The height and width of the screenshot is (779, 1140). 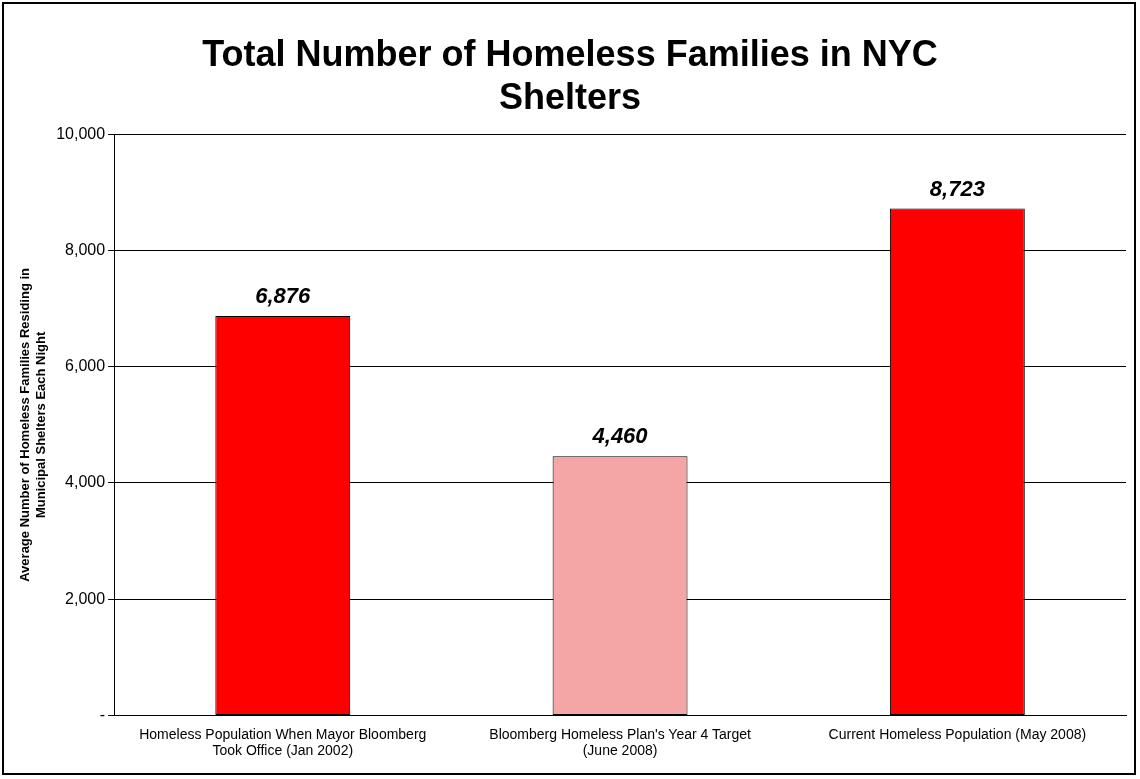 I want to click on y-tick-label: 4,000, so click(x=85, y=482).